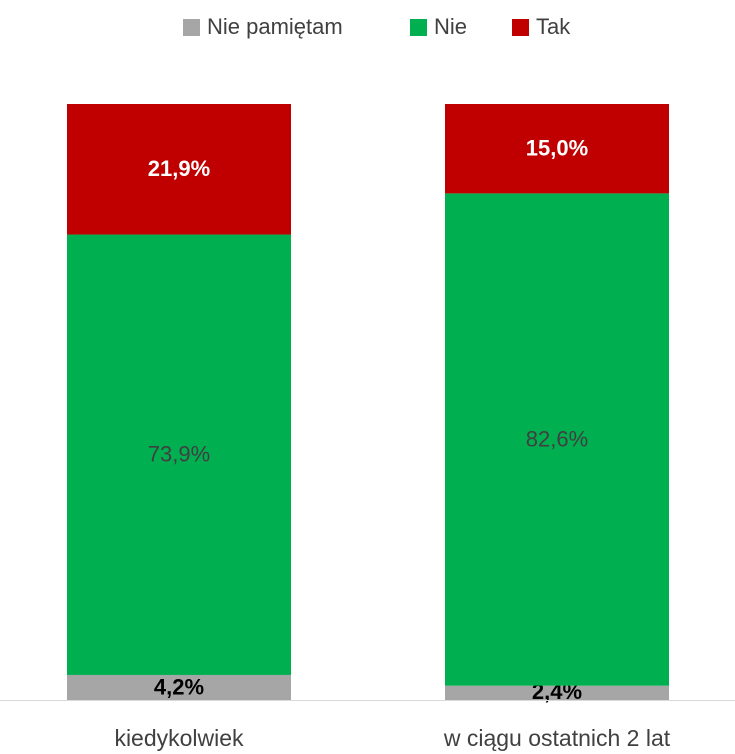 The width and height of the screenshot is (735, 754). I want to click on legend-label: Tak, so click(553, 26).